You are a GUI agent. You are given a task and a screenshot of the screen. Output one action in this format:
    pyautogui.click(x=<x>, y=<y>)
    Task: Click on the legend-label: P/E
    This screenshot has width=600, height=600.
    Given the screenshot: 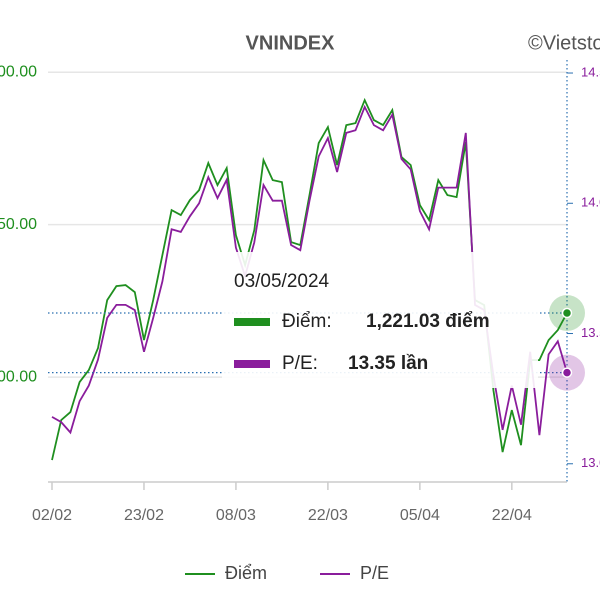 What is the action you would take?
    pyautogui.click(x=374, y=573)
    